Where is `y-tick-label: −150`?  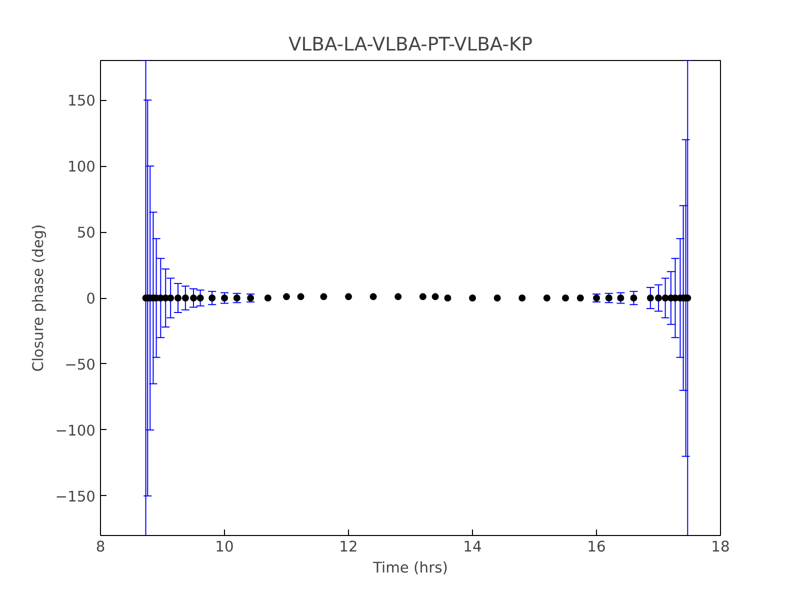
y-tick-label: −150 is located at coordinates (75, 497).